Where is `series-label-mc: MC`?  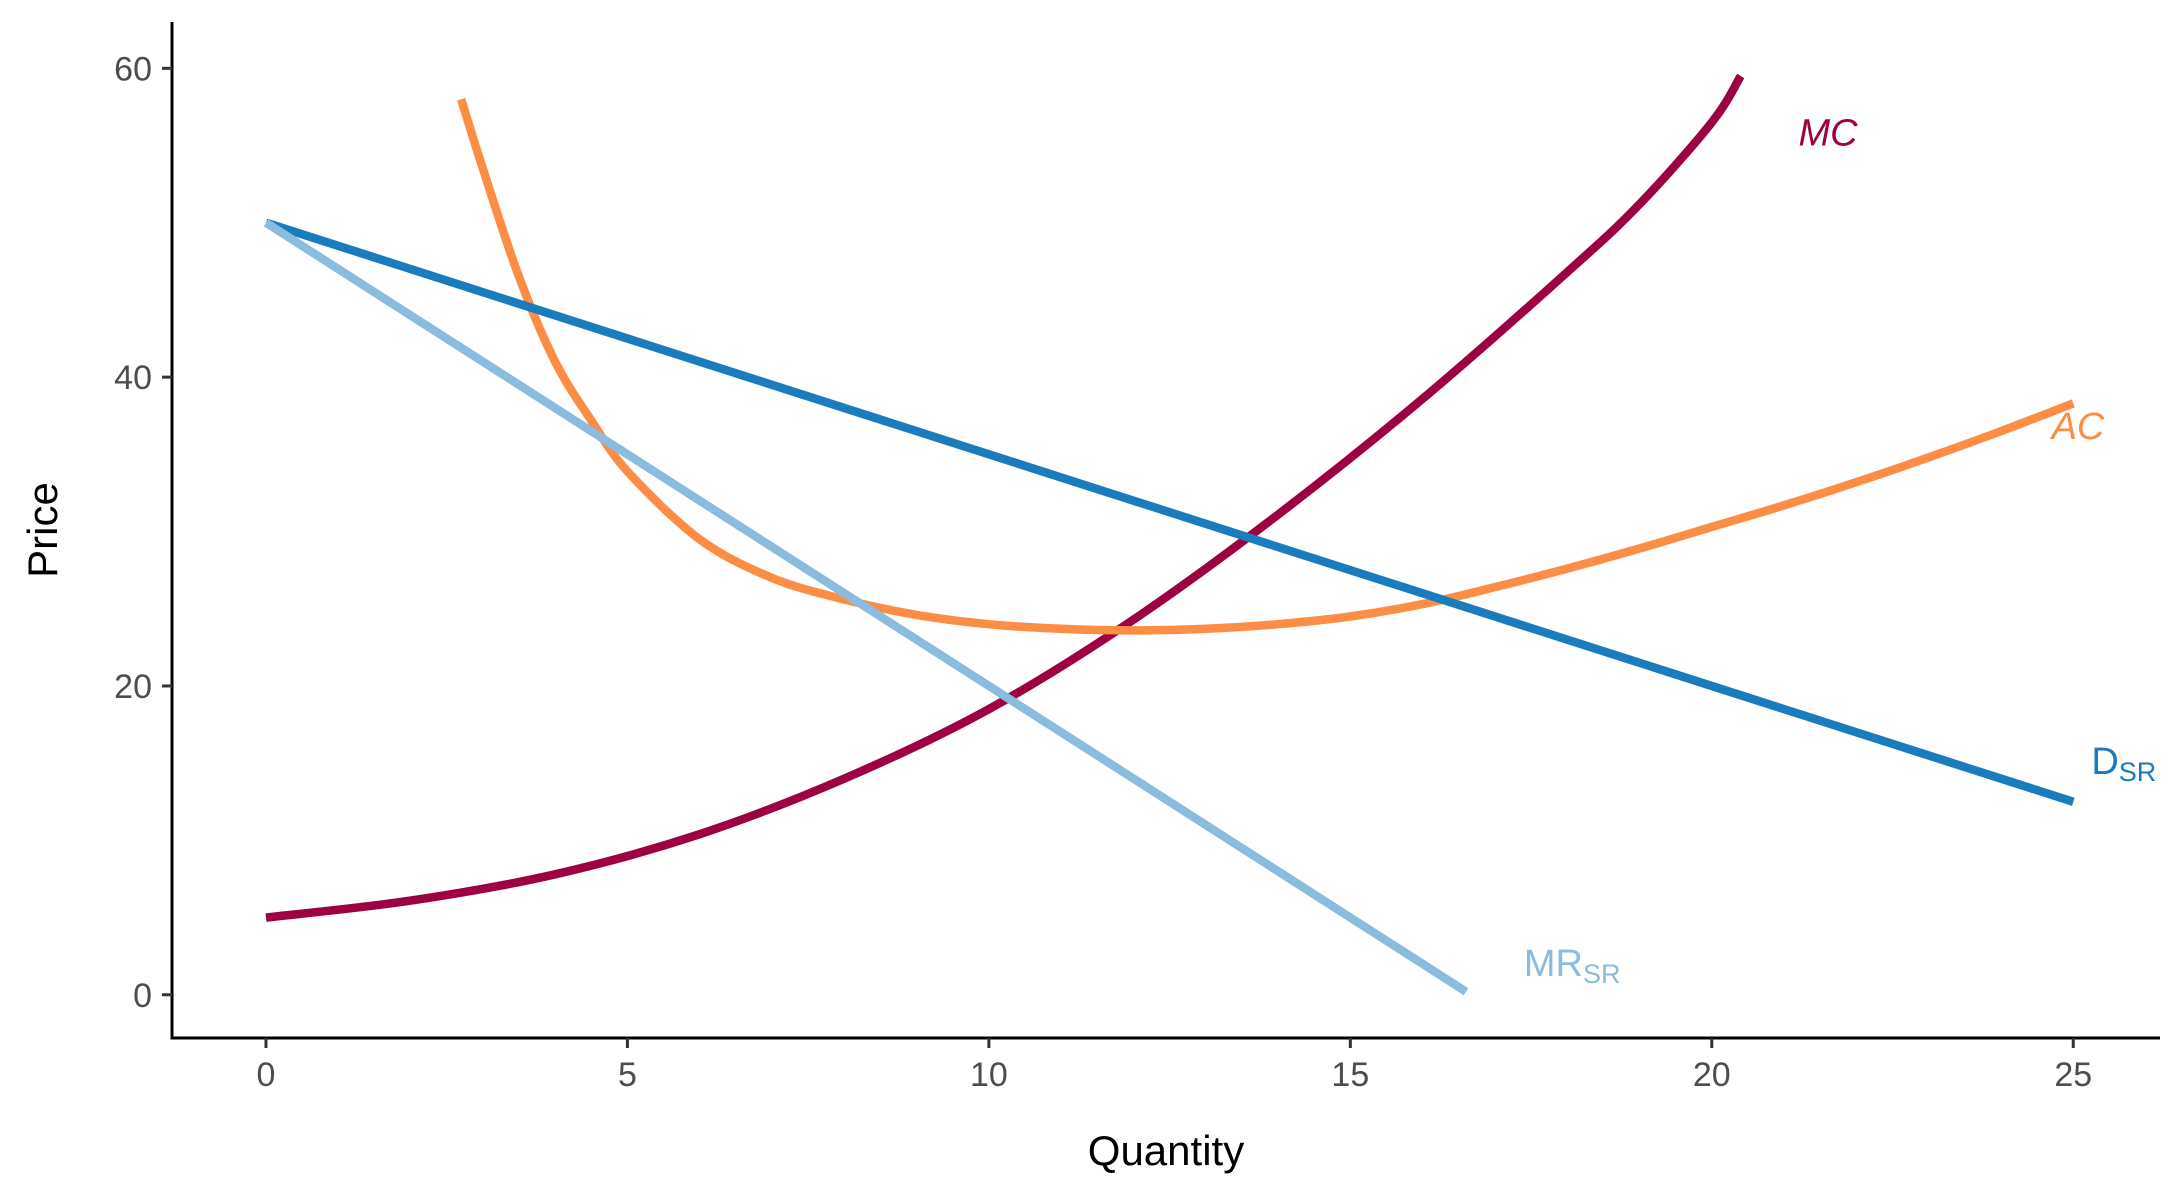 series-label-mc: MC is located at coordinates (1829, 134).